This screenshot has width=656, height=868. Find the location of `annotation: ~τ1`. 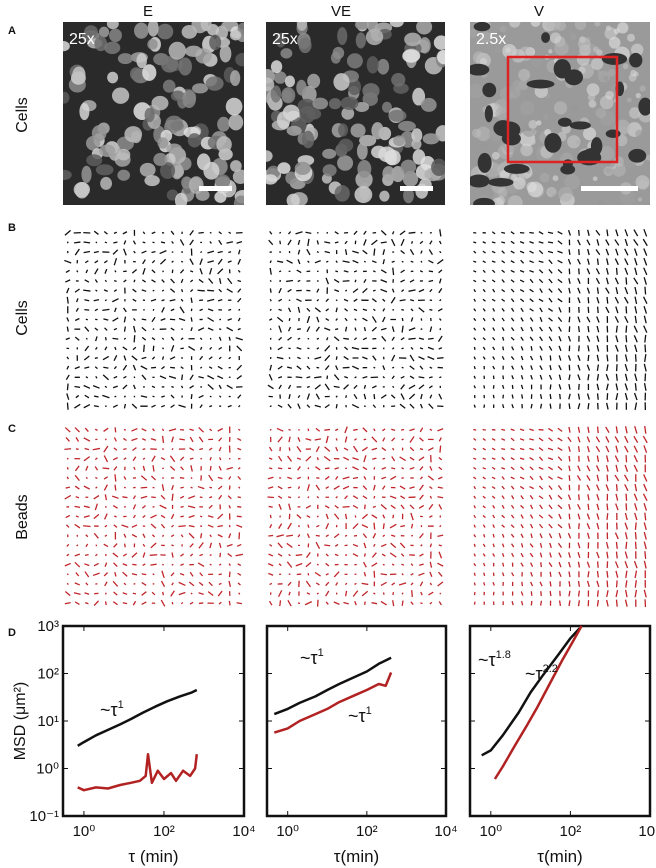

annotation: ~τ1 is located at coordinates (312, 657).